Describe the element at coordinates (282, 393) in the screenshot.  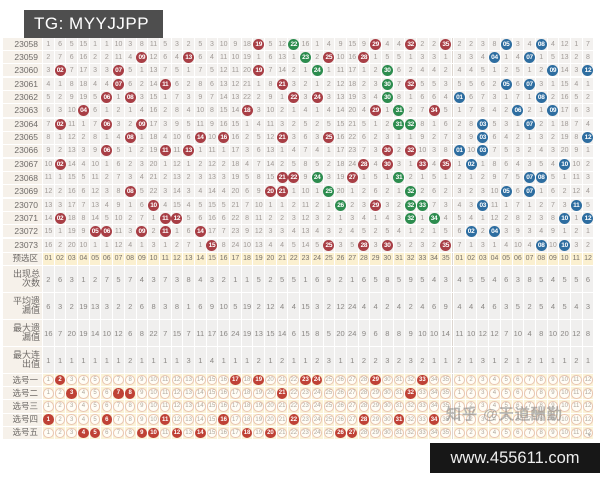
I see `pick-ball: 21` at that location.